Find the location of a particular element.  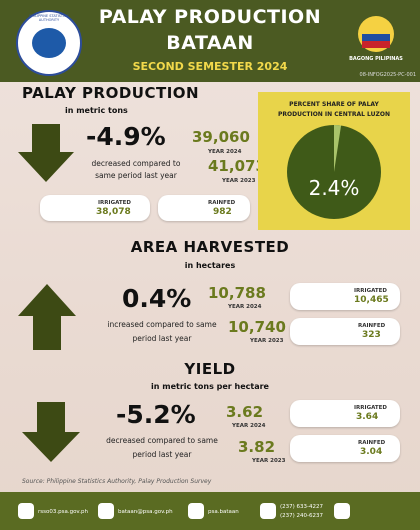

rainfed-value: 982 is located at coordinates (222, 212).